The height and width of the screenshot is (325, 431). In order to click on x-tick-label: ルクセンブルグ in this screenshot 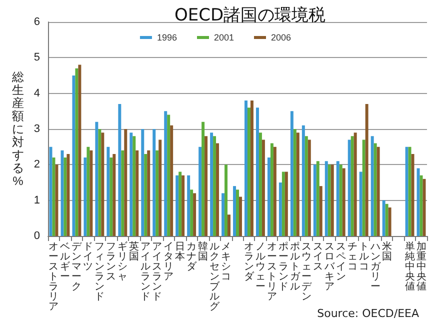, I will do `click(215, 277)`.